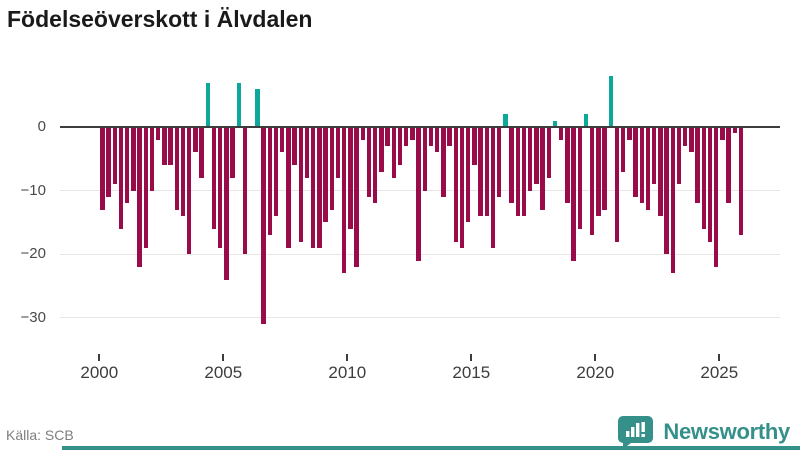 The width and height of the screenshot is (800, 450). Describe the element at coordinates (449, 137) in the screenshot. I see `bar-2014-Q1` at that location.